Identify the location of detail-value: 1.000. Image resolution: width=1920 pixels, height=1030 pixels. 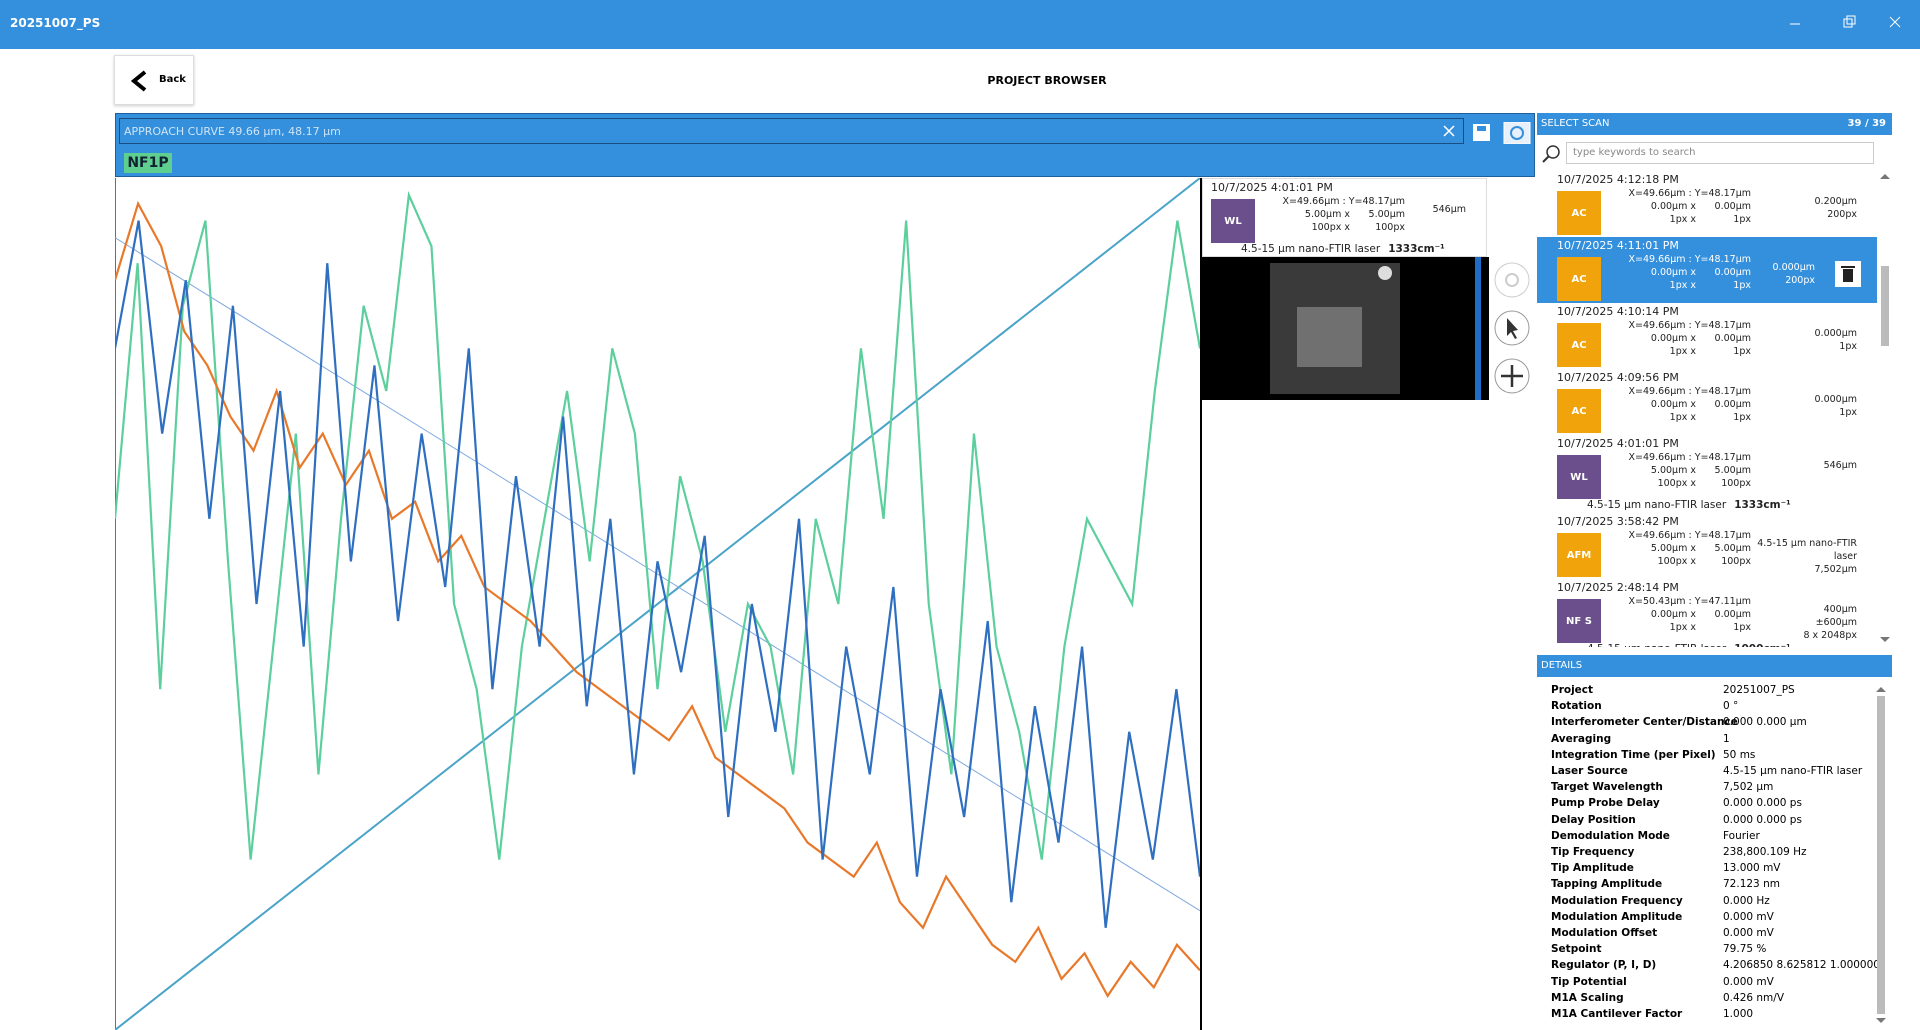
(1738, 1014).